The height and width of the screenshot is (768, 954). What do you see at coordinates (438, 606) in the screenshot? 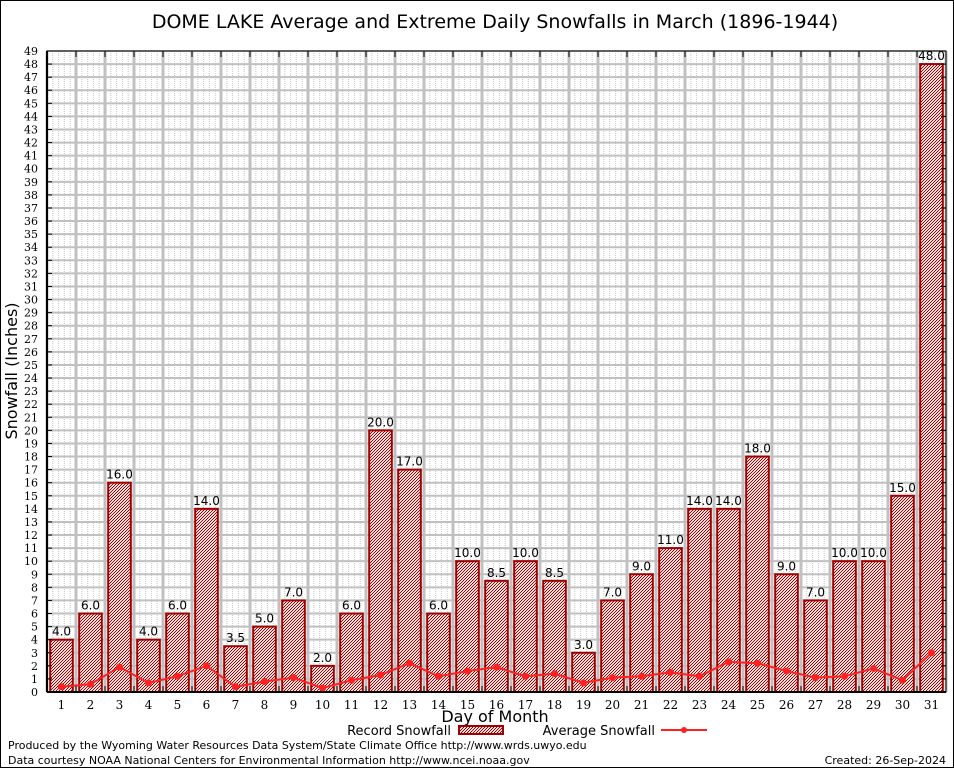
I see `data-label-day-14: 6.0` at bounding box center [438, 606].